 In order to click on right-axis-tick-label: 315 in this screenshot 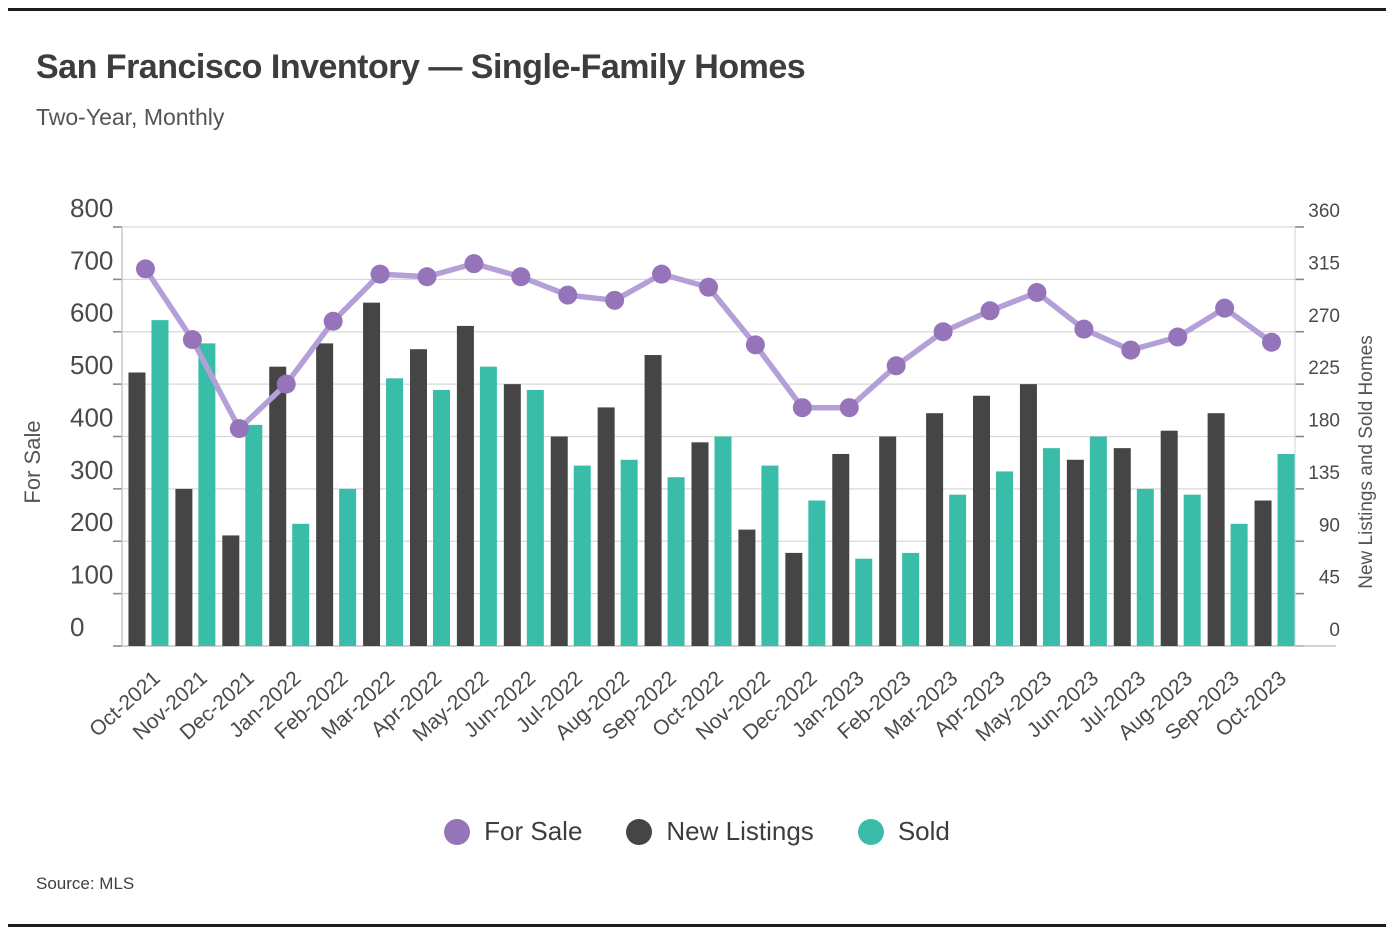, I will do `click(1324, 263)`.